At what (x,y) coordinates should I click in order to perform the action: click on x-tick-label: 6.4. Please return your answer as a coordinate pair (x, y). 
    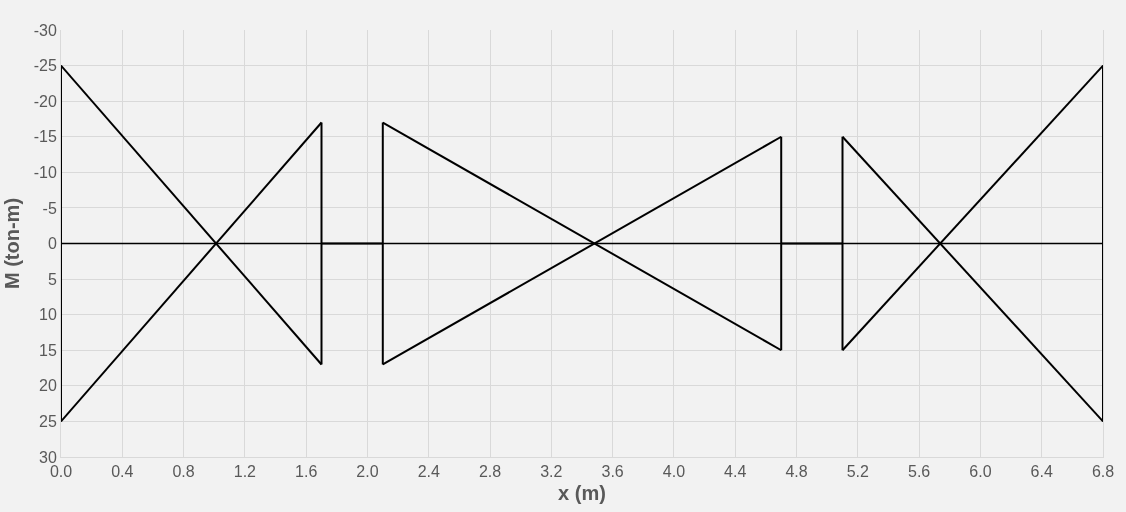
    Looking at the image, I should click on (1041, 472).